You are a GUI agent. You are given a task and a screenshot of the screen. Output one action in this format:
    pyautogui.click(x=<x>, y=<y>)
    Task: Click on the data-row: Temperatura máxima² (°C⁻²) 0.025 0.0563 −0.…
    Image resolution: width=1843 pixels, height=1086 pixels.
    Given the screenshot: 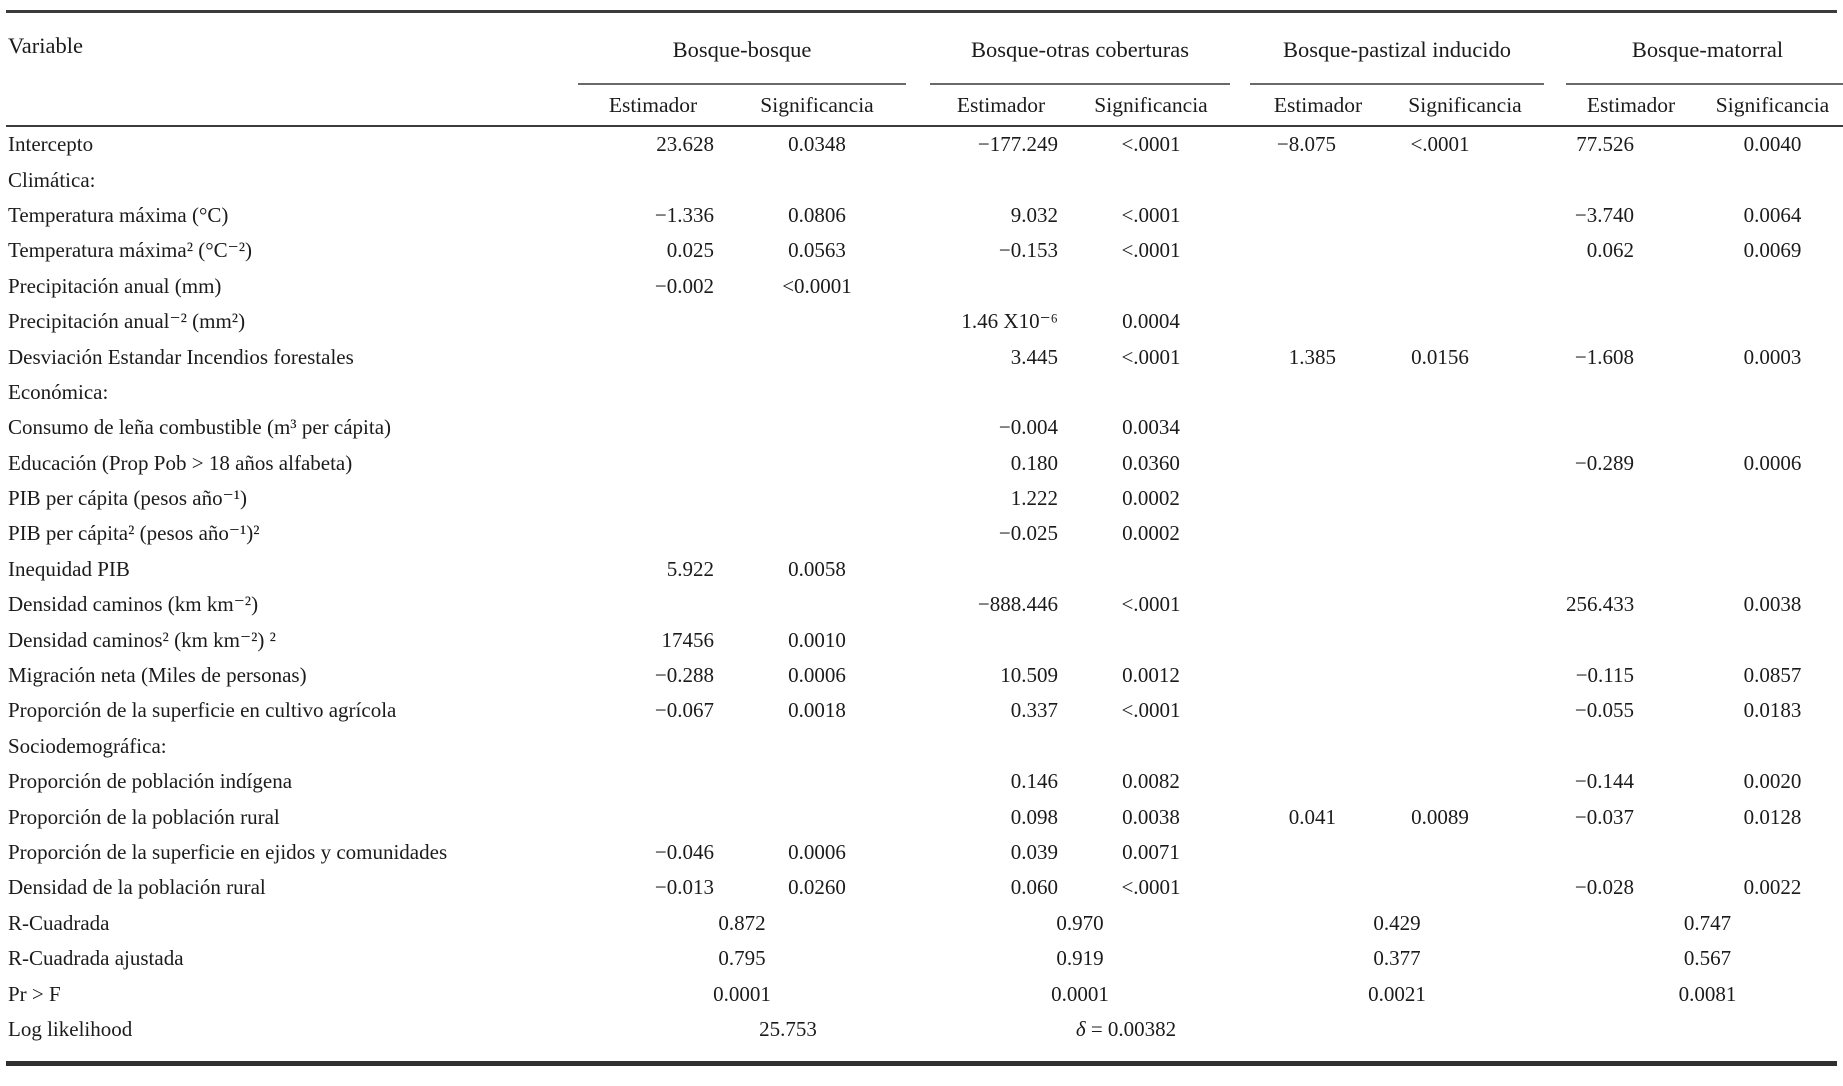 What is the action you would take?
    pyautogui.click(x=924, y=250)
    